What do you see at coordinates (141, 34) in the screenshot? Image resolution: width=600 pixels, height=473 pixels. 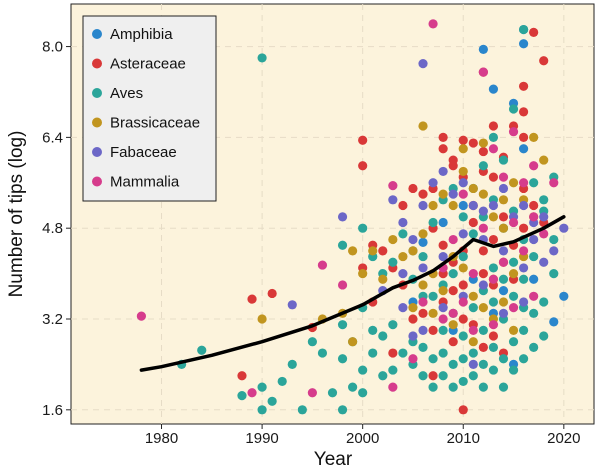 I see `legend-label: Amphibia` at bounding box center [141, 34].